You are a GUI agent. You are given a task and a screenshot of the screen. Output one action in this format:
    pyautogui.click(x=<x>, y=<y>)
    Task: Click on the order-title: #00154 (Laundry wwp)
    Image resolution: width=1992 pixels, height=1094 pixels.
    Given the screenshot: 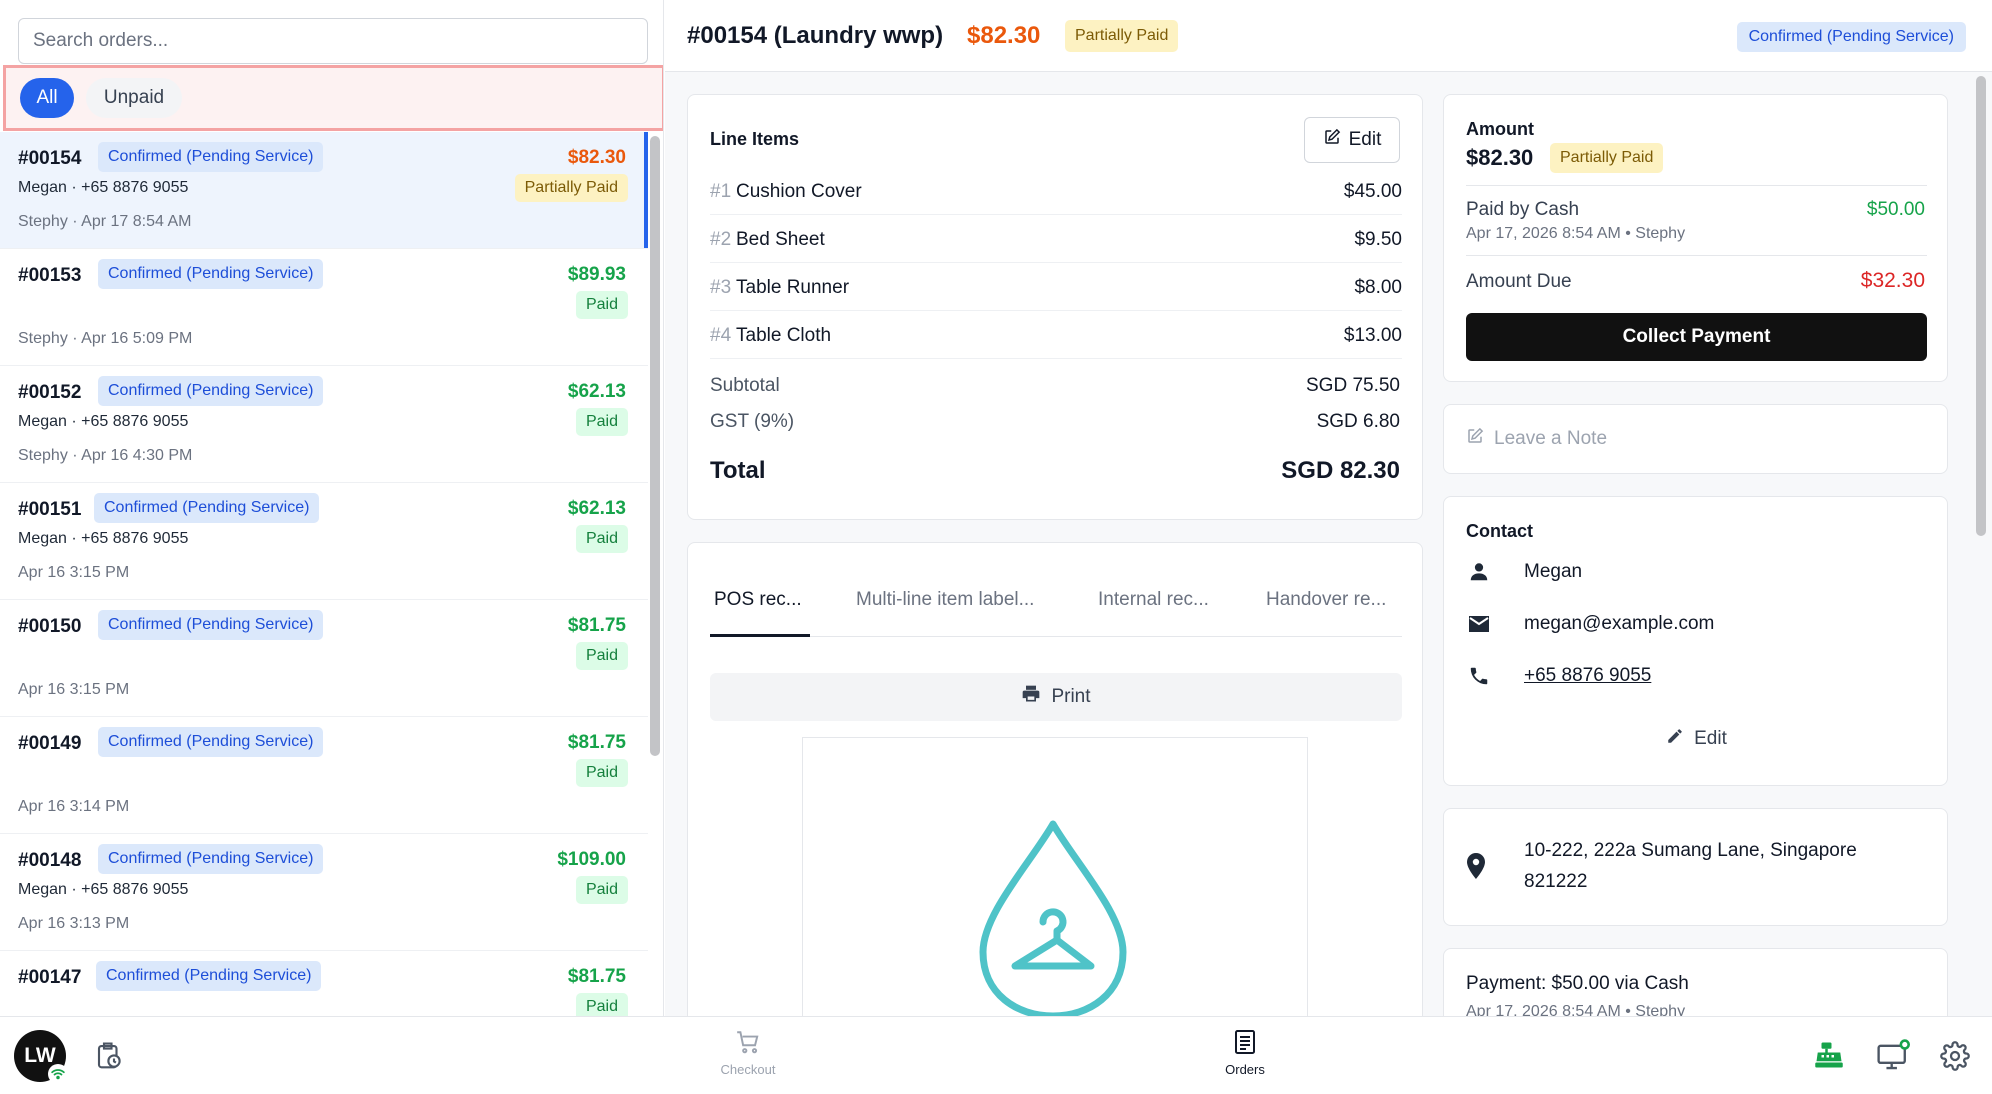 What is the action you would take?
    pyautogui.click(x=815, y=35)
    